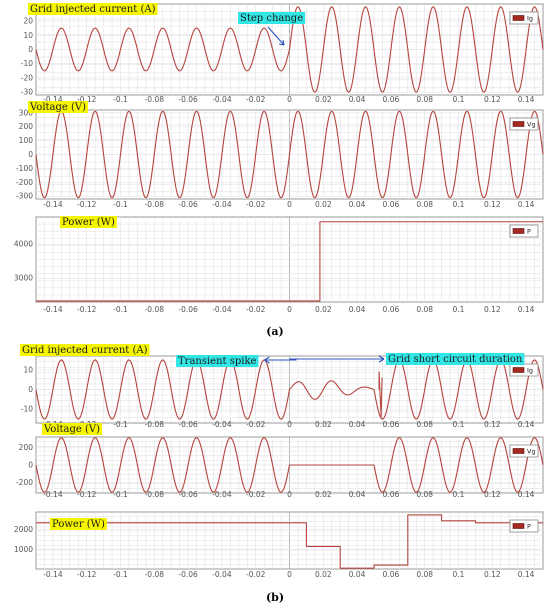  Describe the element at coordinates (26, 112) in the screenshot. I see `y-tick-label: 300` at that location.